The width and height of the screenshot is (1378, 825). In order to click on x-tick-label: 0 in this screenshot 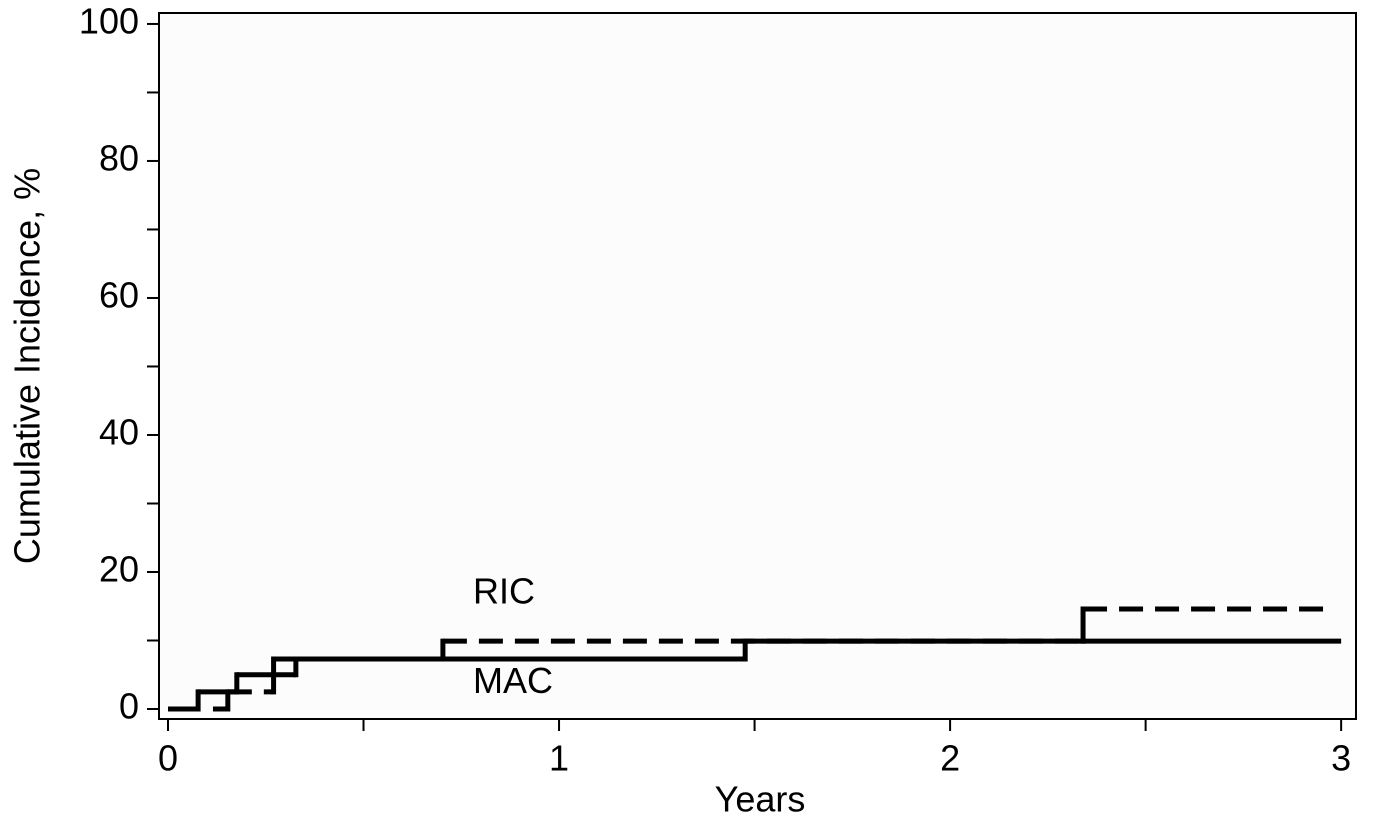, I will do `click(168, 758)`.